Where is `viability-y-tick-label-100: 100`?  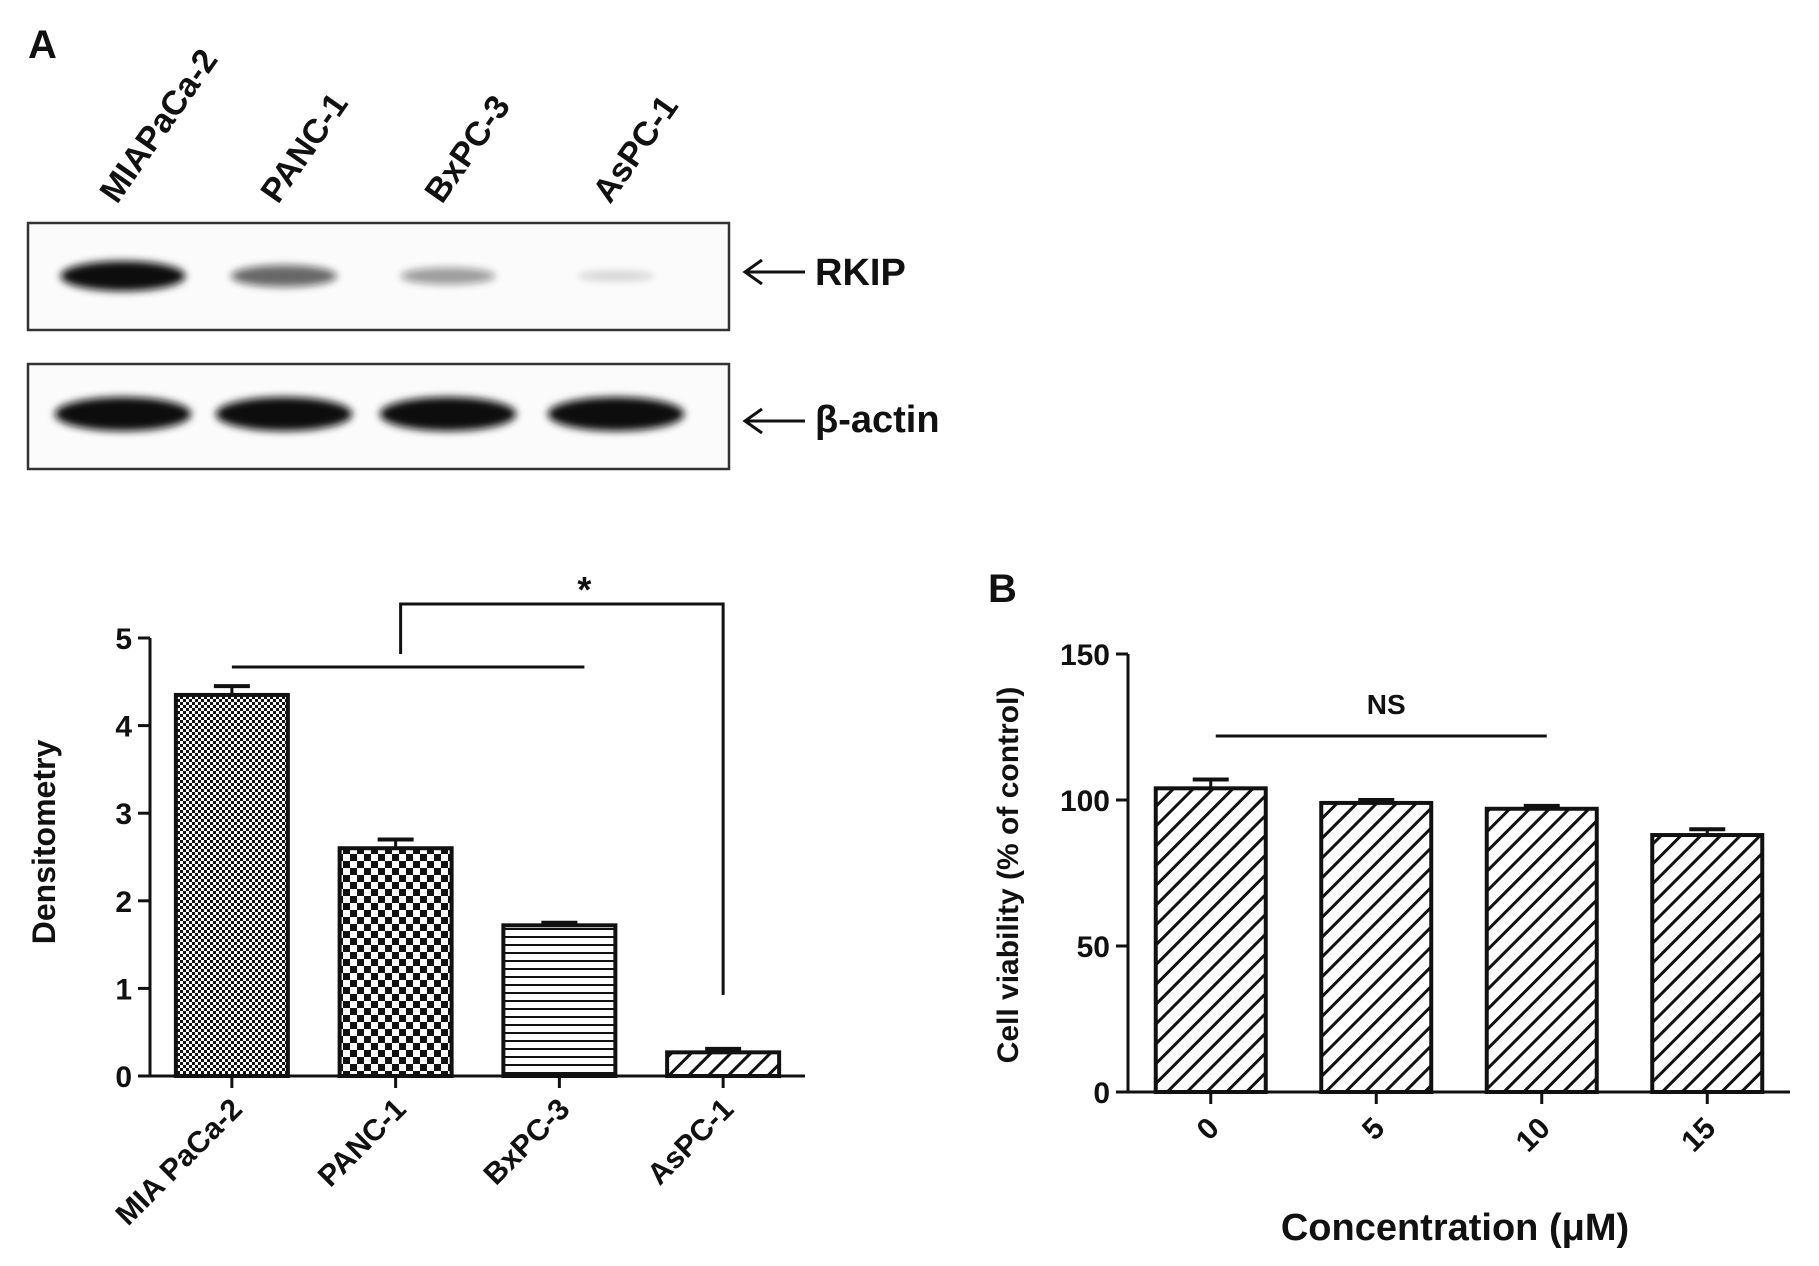
viability-y-tick-label-100: 100 is located at coordinates (1085, 801).